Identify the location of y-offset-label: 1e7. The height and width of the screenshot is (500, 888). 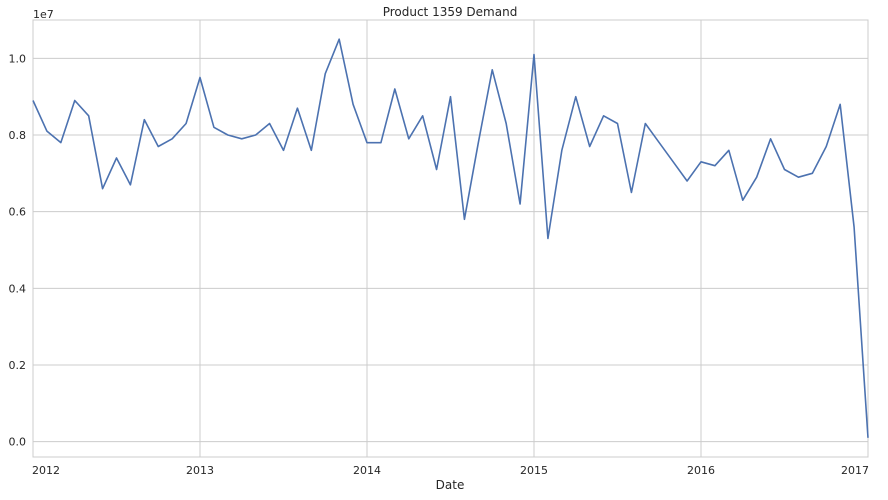
(43, 14).